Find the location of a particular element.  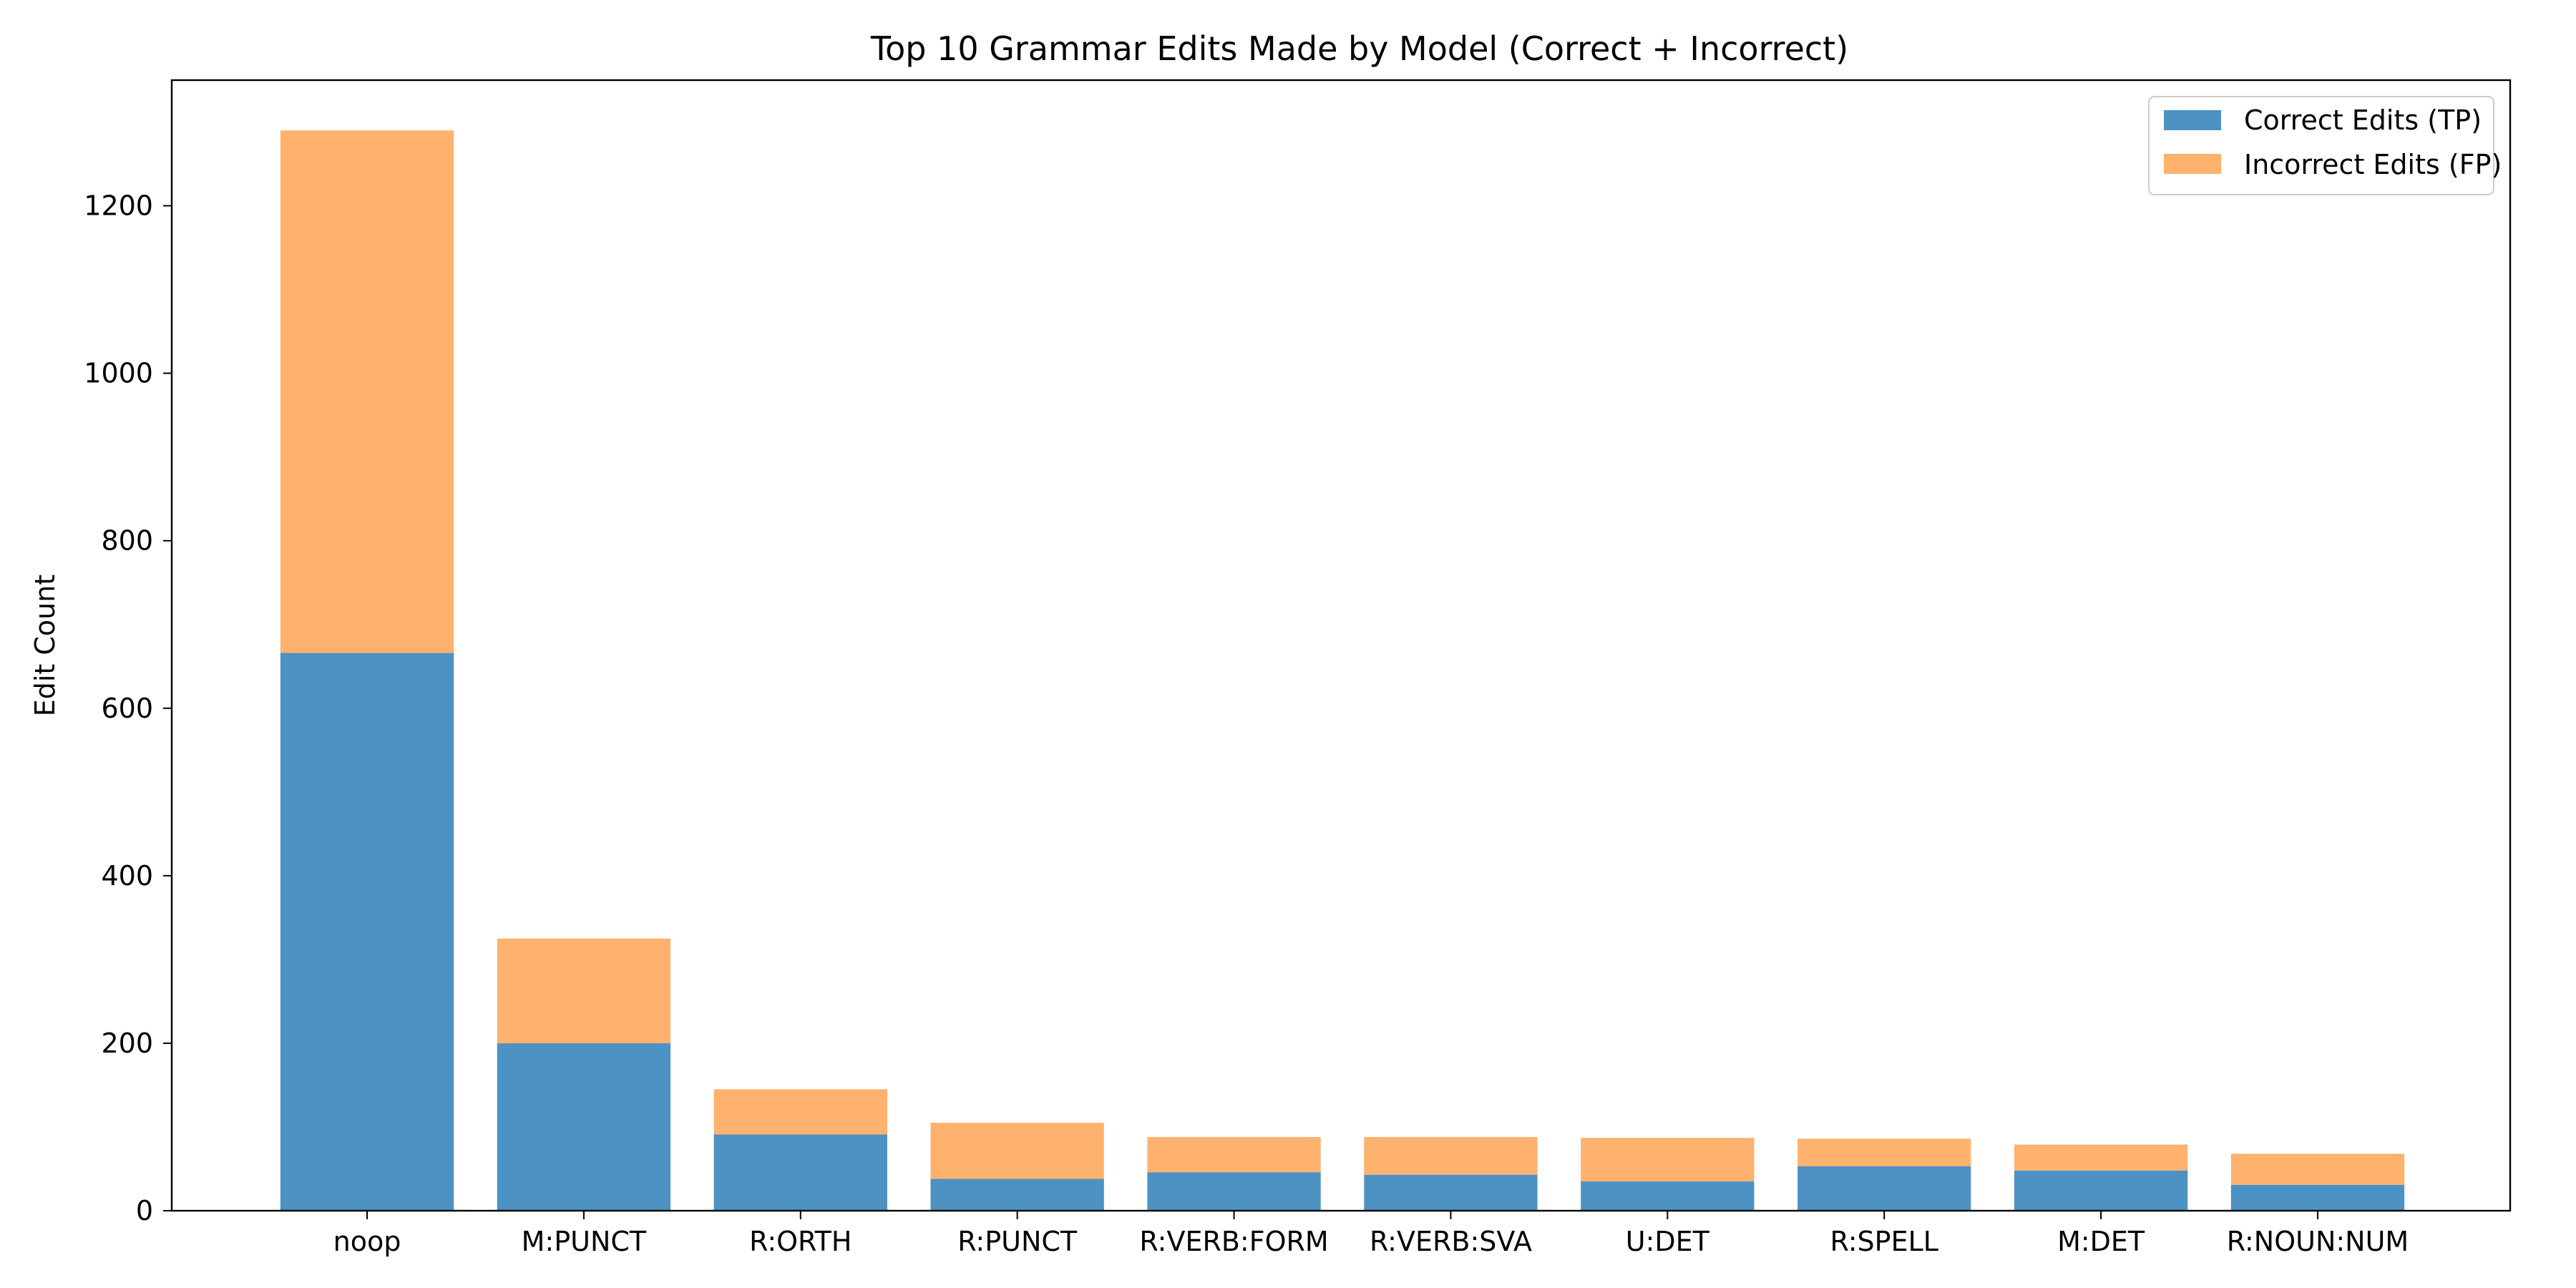

y-tick-label-200: 200 is located at coordinates (127, 1043).